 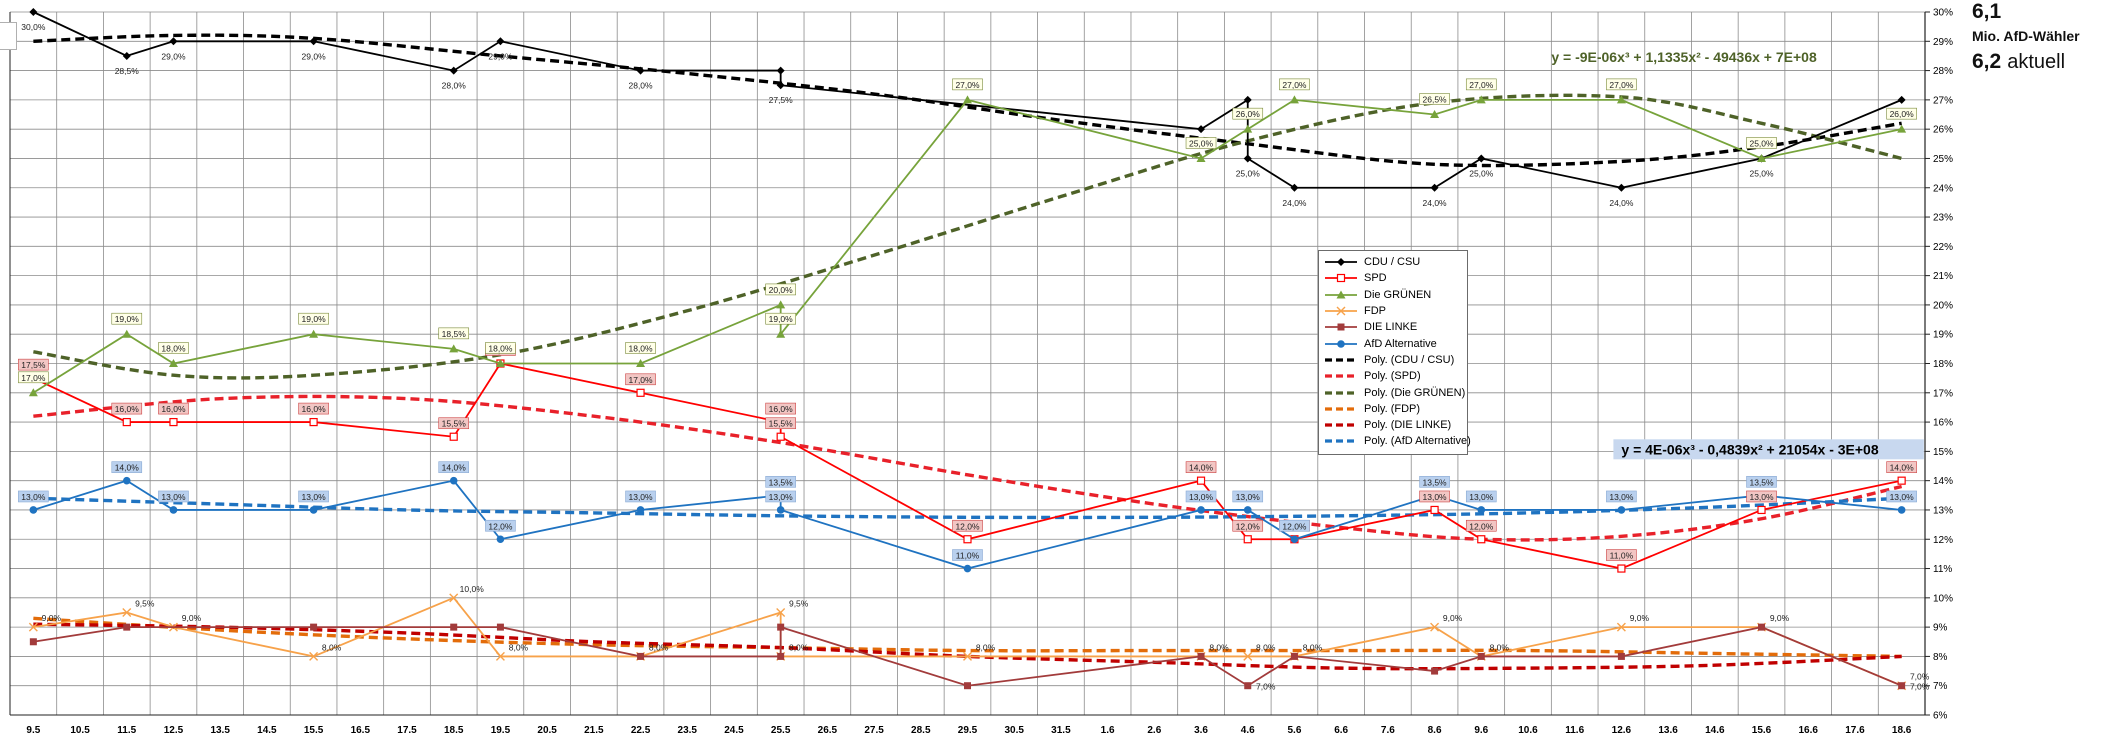 What do you see at coordinates (968, 730) in the screenshot?
I see `x-tick-label: 29.5` at bounding box center [968, 730].